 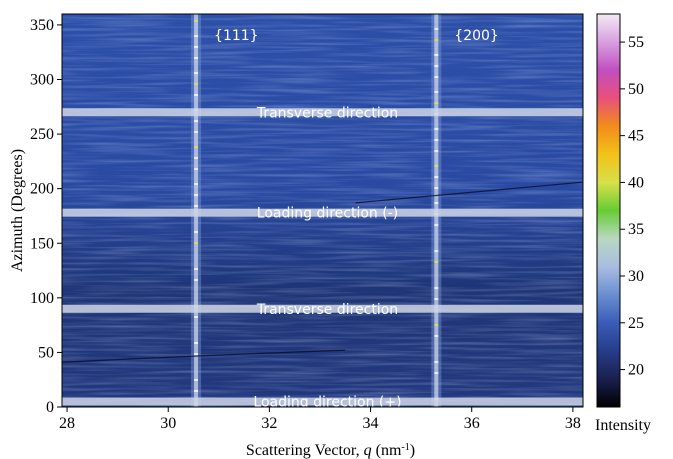 What do you see at coordinates (636, 370) in the screenshot?
I see `colorbar-tick-label: 20` at bounding box center [636, 370].